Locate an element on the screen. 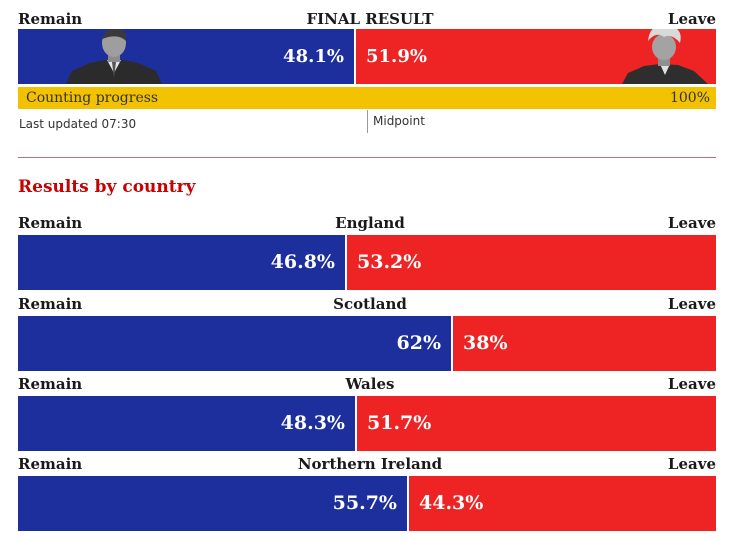 The height and width of the screenshot is (541, 740). country-row-wales: Remain Wales Leave 48.3% 51.7% is located at coordinates (370, 415).